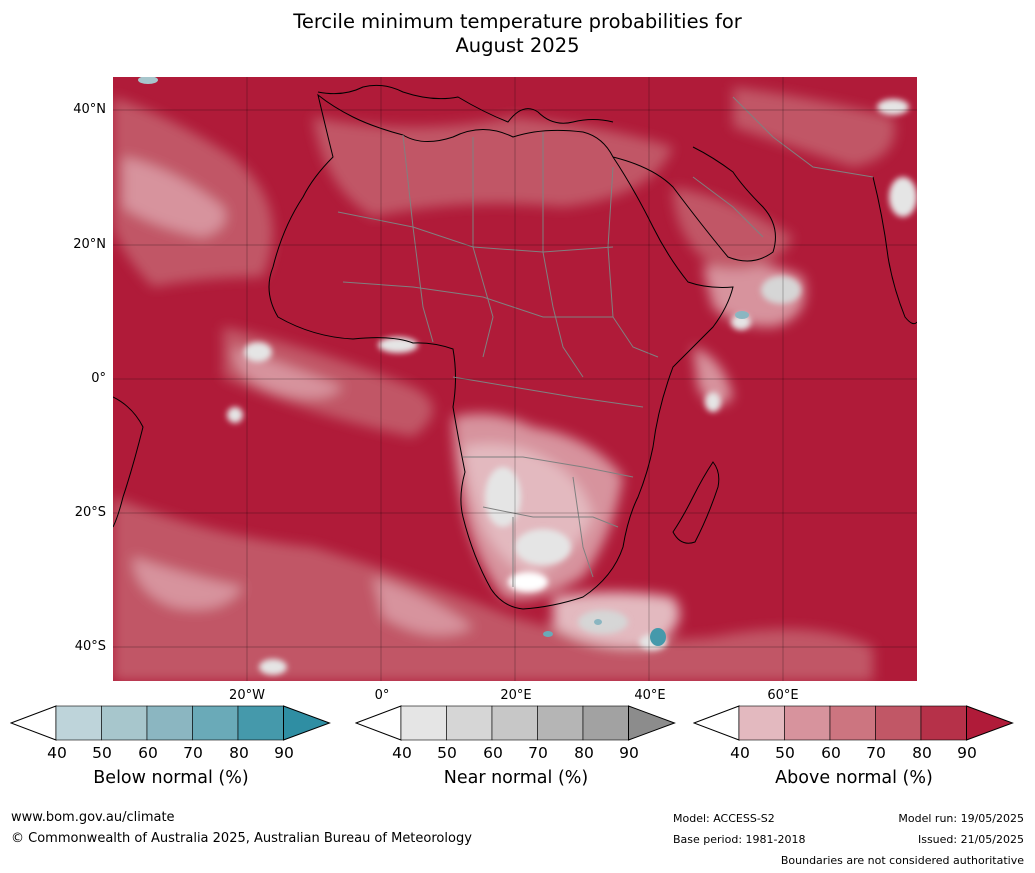 The image size is (1035, 873). Describe the element at coordinates (970, 839) in the screenshot. I see `footer-issued: Issued: 21/05/2025` at that location.